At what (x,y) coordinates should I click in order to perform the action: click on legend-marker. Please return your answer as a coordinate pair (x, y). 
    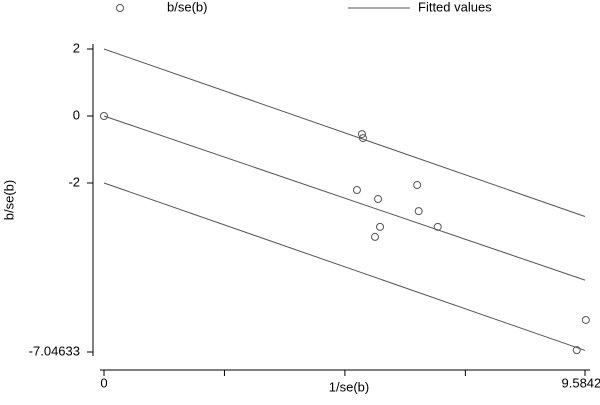
    Looking at the image, I should click on (120, 8).